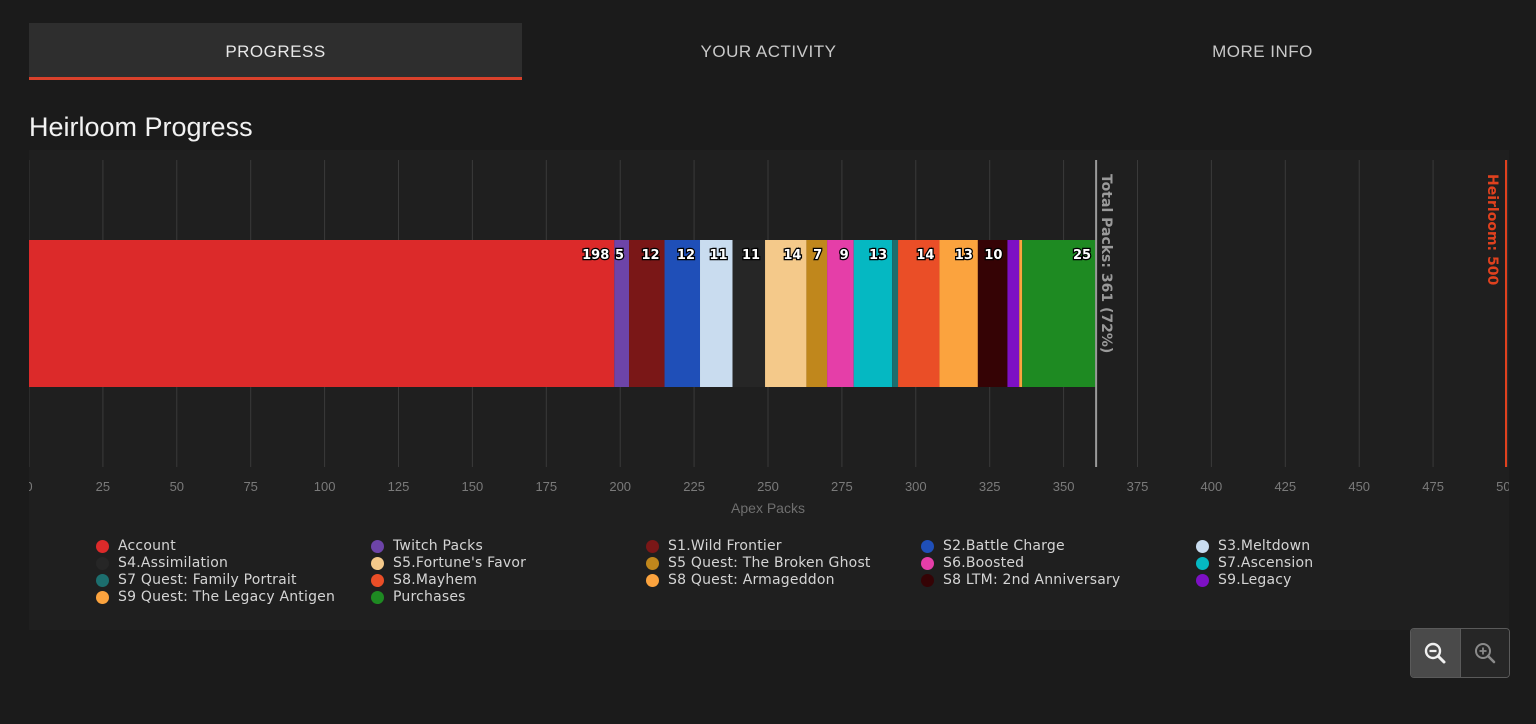 This screenshot has width=1536, height=724. I want to click on data-label: 9, so click(844, 255).